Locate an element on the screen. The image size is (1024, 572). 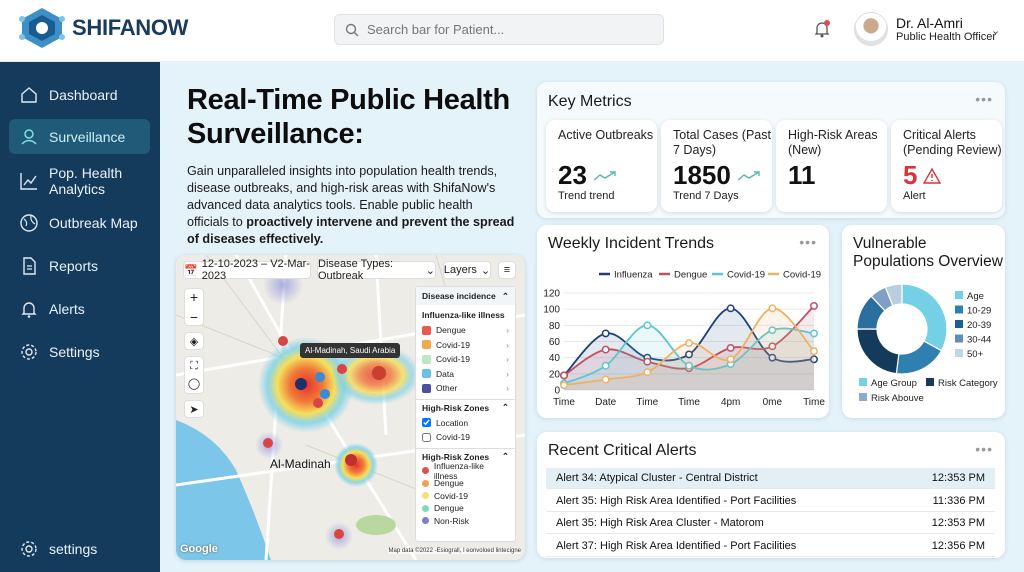
series-area is located at coordinates (689, 349).